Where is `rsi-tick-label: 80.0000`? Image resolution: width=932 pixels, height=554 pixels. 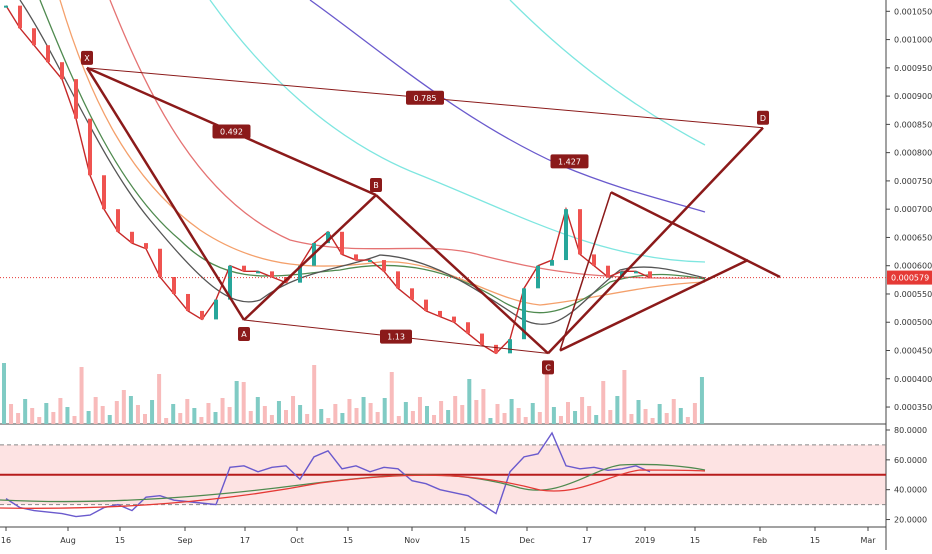
rsi-tick-label: 80.0000 is located at coordinates (910, 430).